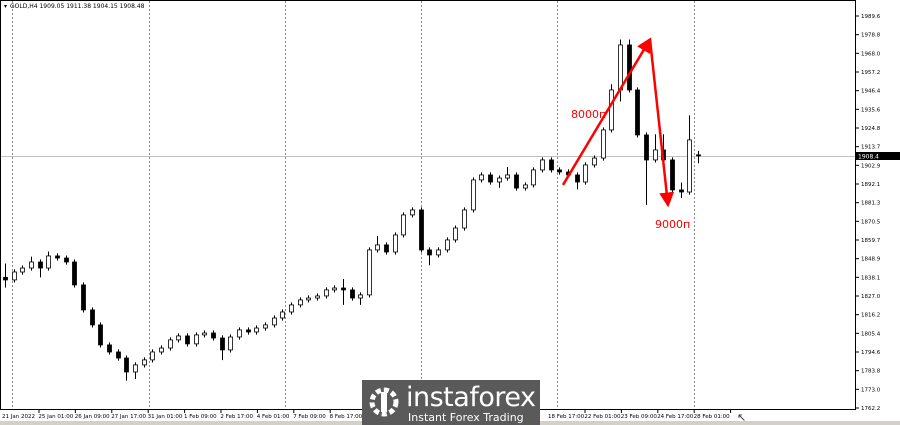 This screenshot has width=900, height=425. I want to click on y-tick-label: 1924.8, so click(871, 129).